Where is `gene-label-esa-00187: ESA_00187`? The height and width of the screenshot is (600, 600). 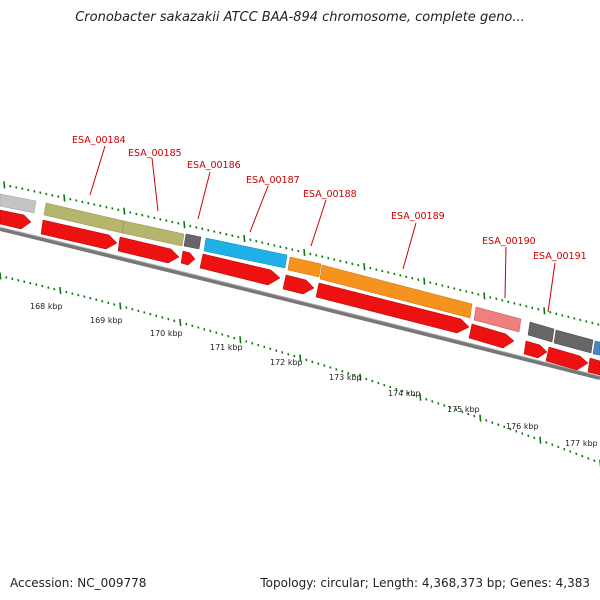
gene-label-esa-00187: ESA_00187 is located at coordinates (273, 180).